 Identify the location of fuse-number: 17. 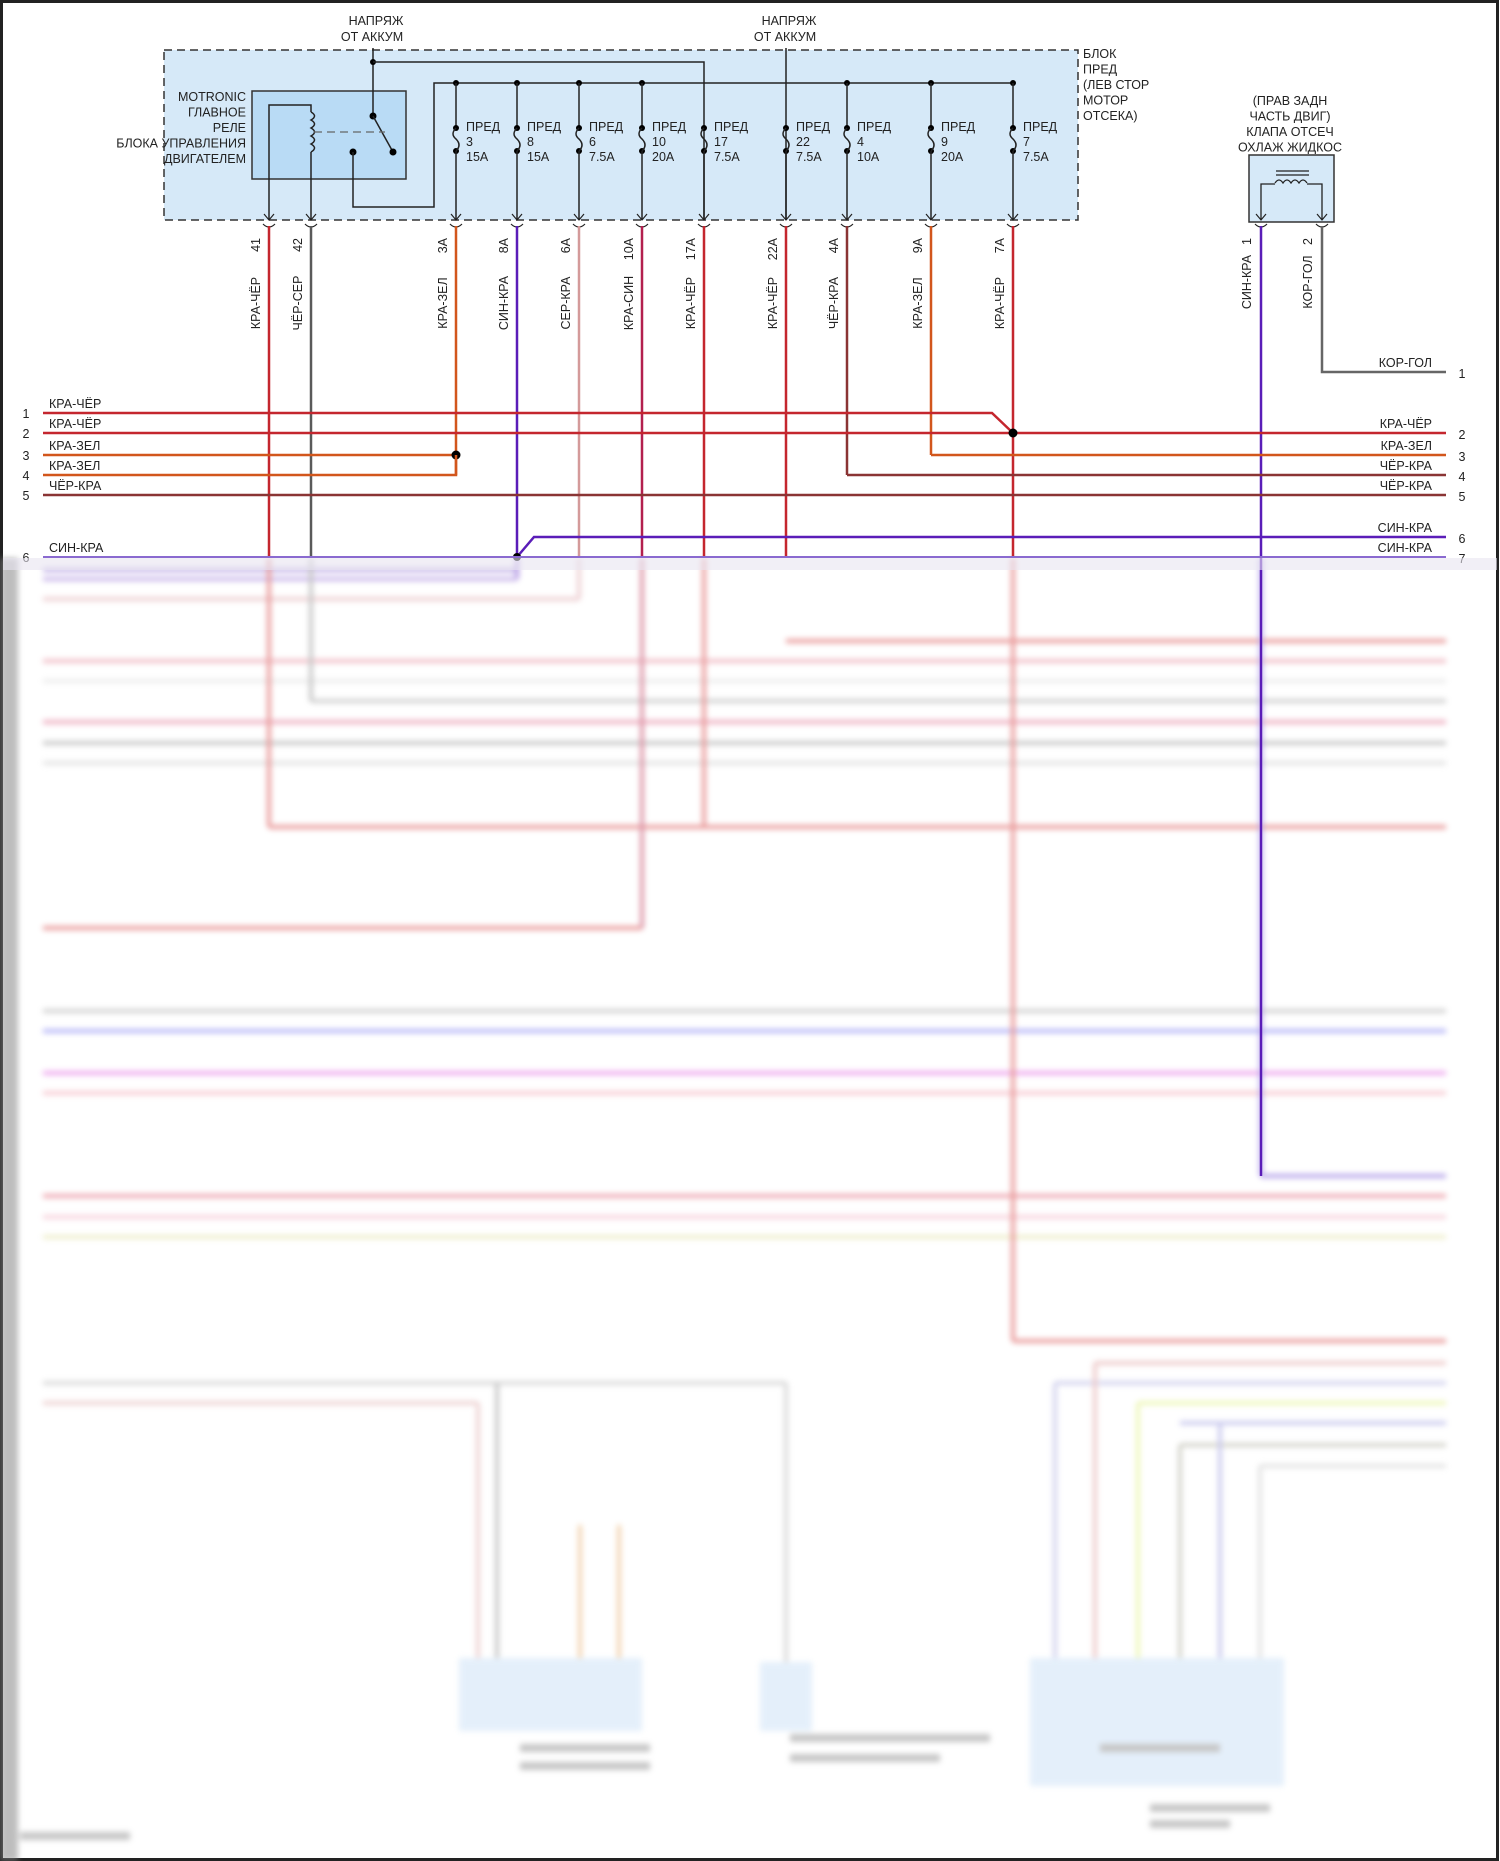
(721, 142).